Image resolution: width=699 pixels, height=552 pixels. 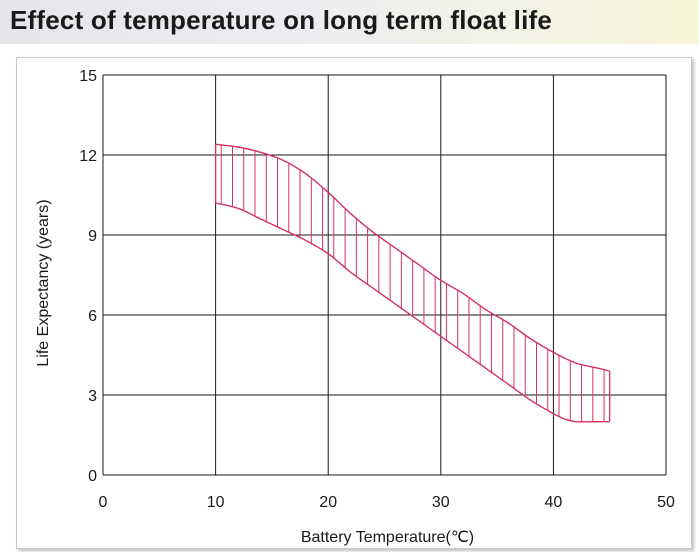 I want to click on x-tick-label: 50, so click(x=666, y=502).